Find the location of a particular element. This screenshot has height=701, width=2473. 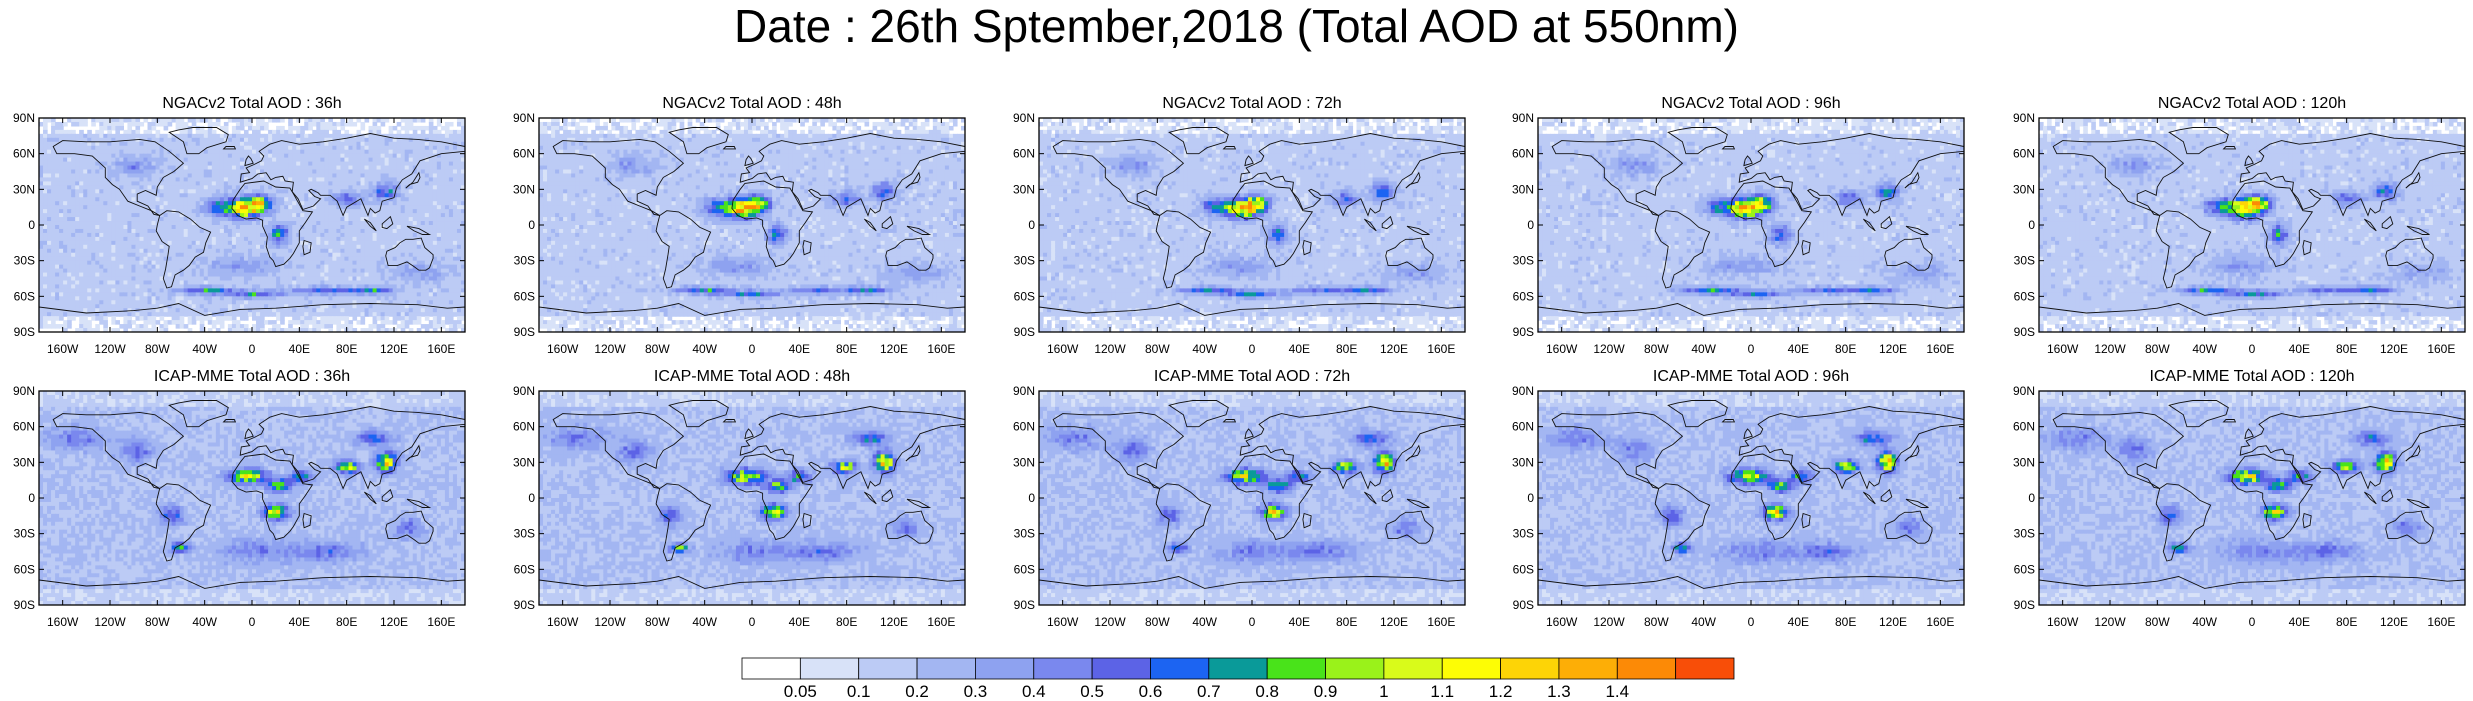

colorbar-label: 0.8 is located at coordinates (1267, 691).